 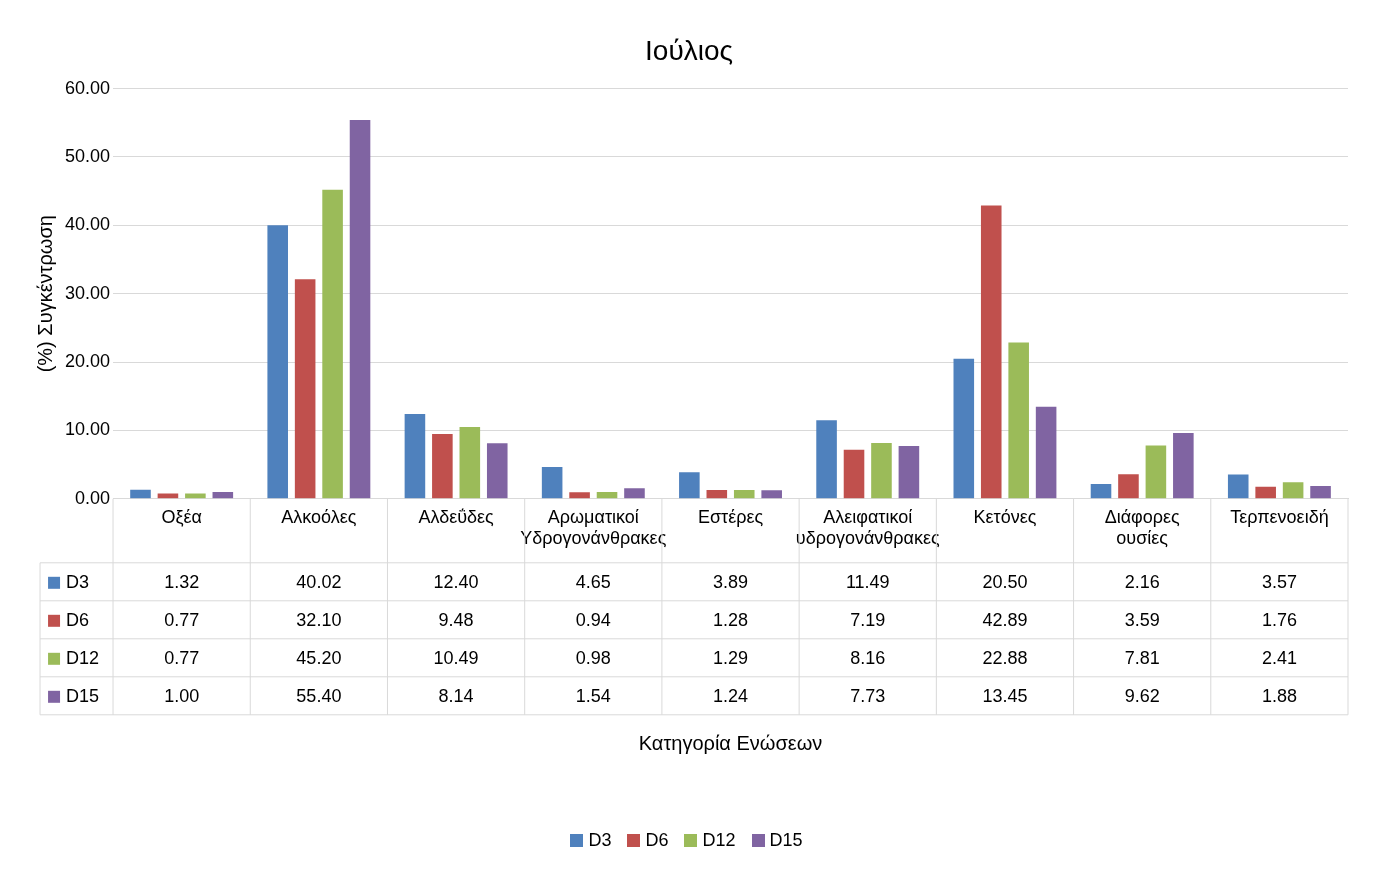 What do you see at coordinates (456, 657) in the screenshot?
I see `data-label: 10.49` at bounding box center [456, 657].